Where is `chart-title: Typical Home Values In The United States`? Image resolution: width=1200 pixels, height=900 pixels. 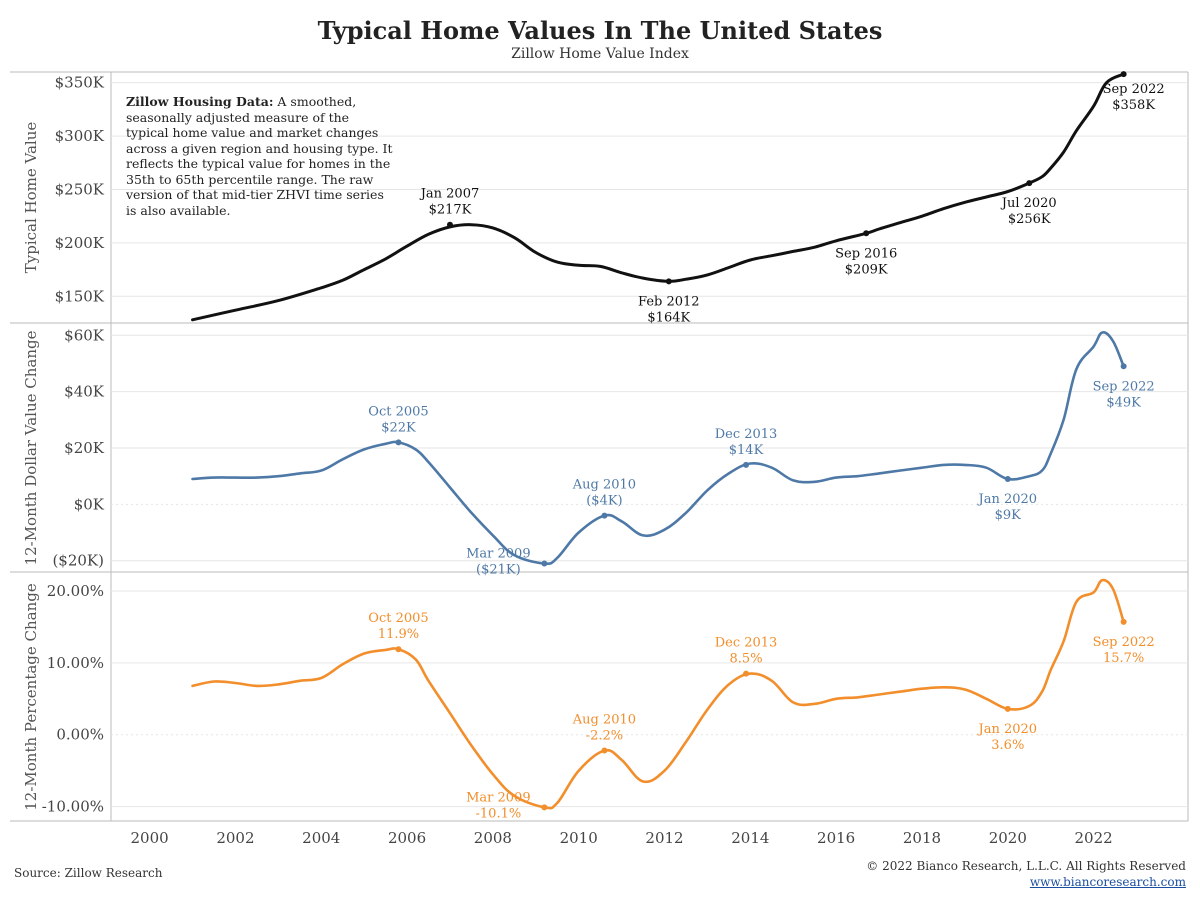 chart-title: Typical Home Values In The United States is located at coordinates (600, 30).